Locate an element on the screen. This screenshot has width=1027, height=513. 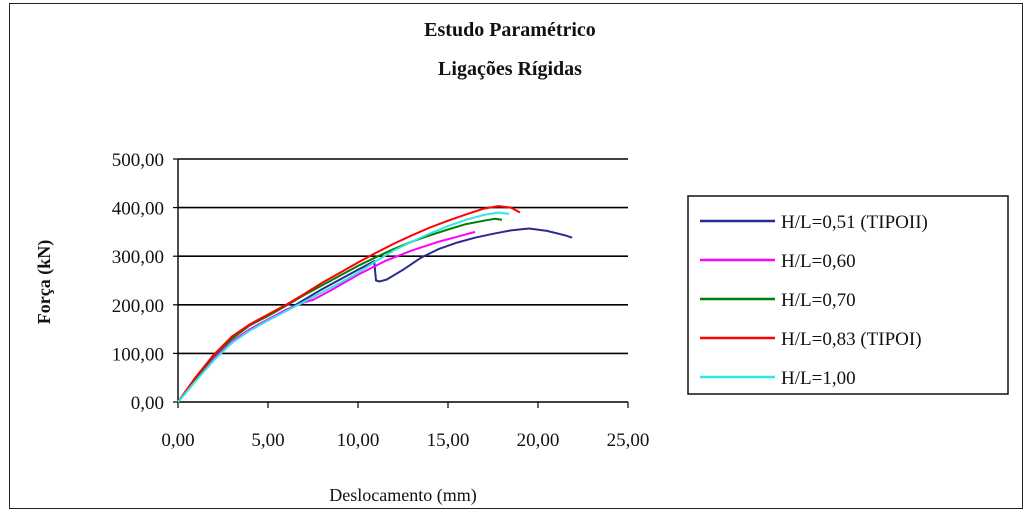
y-tick-label: 500,00 is located at coordinates (138, 160).